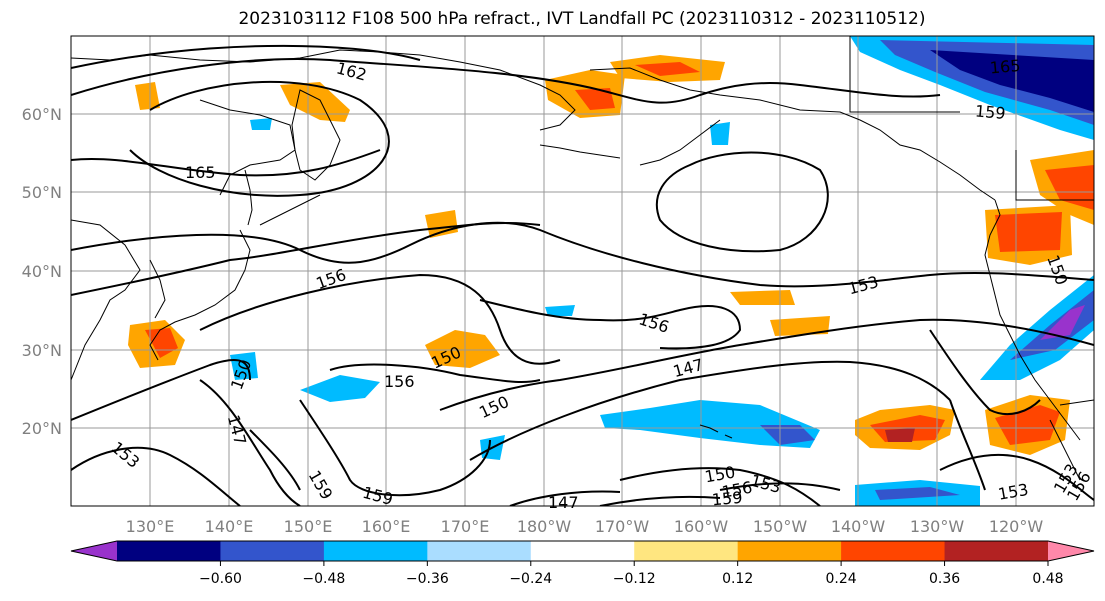 This screenshot has height=601, width=1105. What do you see at coordinates (904, 74) in the screenshot?
I see `border-alaska-canada` at bounding box center [904, 74].